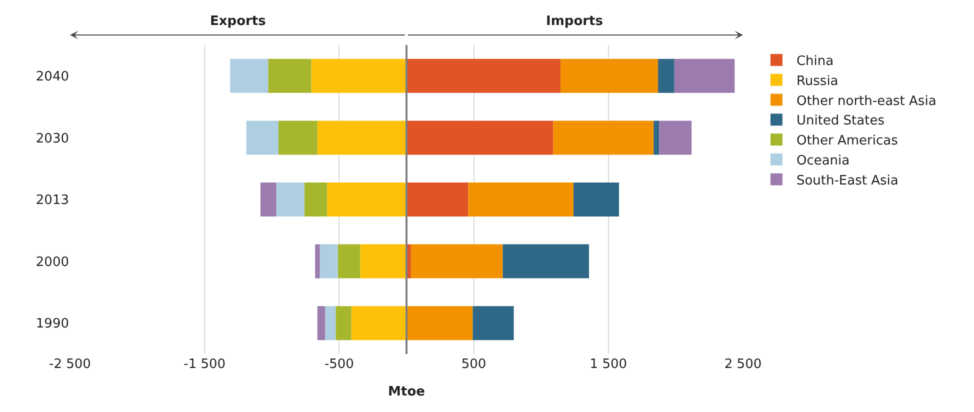 The width and height of the screenshot is (974, 412). Describe the element at coordinates (205, 364) in the screenshot. I see `x-tick-label: -1 500` at that location.